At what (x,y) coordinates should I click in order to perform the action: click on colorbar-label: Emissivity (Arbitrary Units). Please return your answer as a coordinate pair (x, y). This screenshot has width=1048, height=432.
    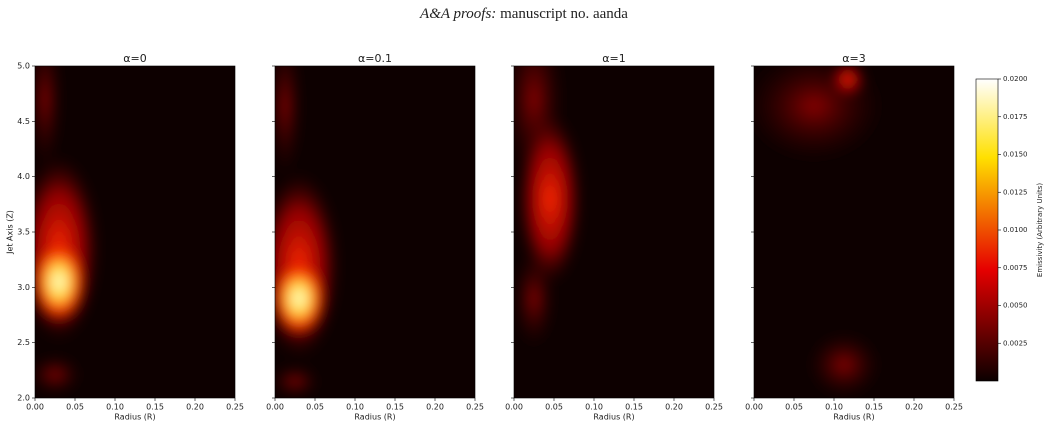
    Looking at the image, I should click on (1040, 230).